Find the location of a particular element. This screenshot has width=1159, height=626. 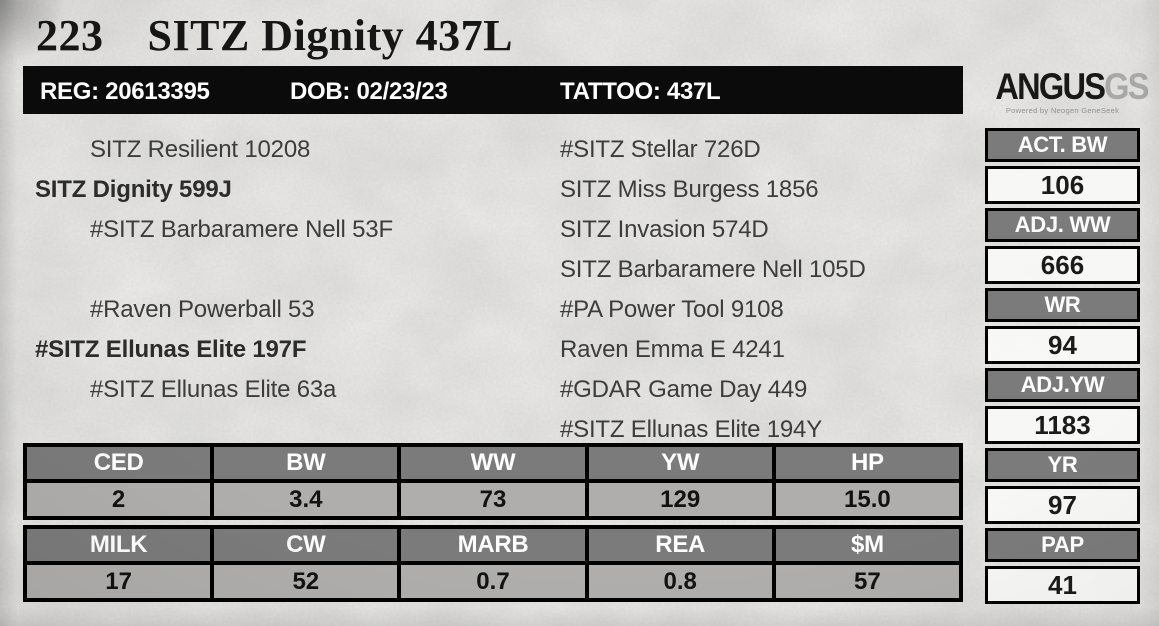

epd-header-dollar-m: $M is located at coordinates (867, 545).